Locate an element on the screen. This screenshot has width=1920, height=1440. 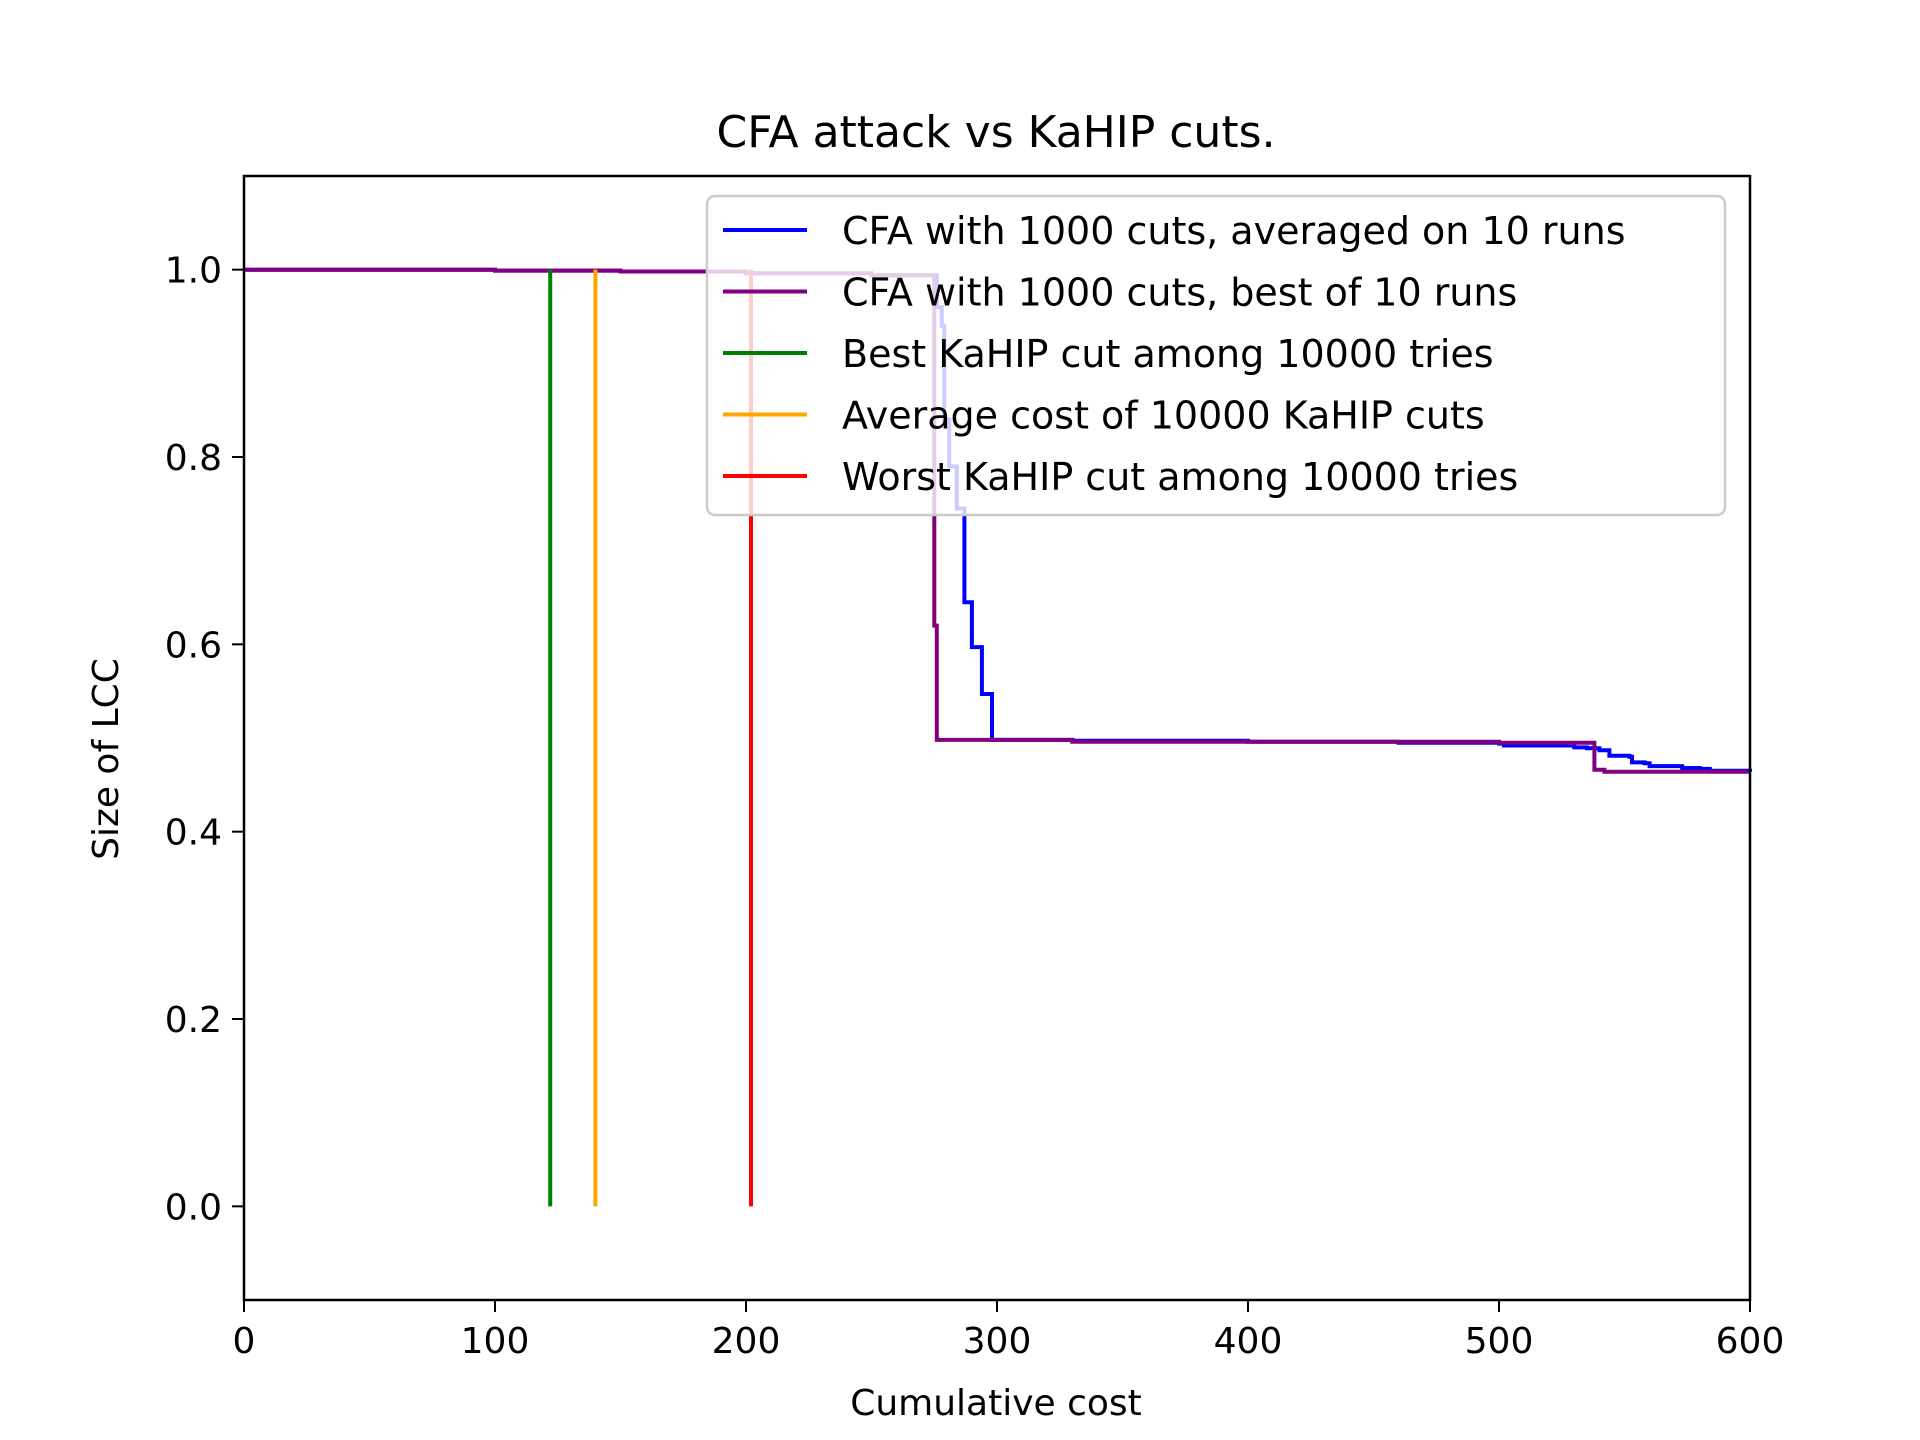
y-tick-label: 1.0 is located at coordinates (193, 271).